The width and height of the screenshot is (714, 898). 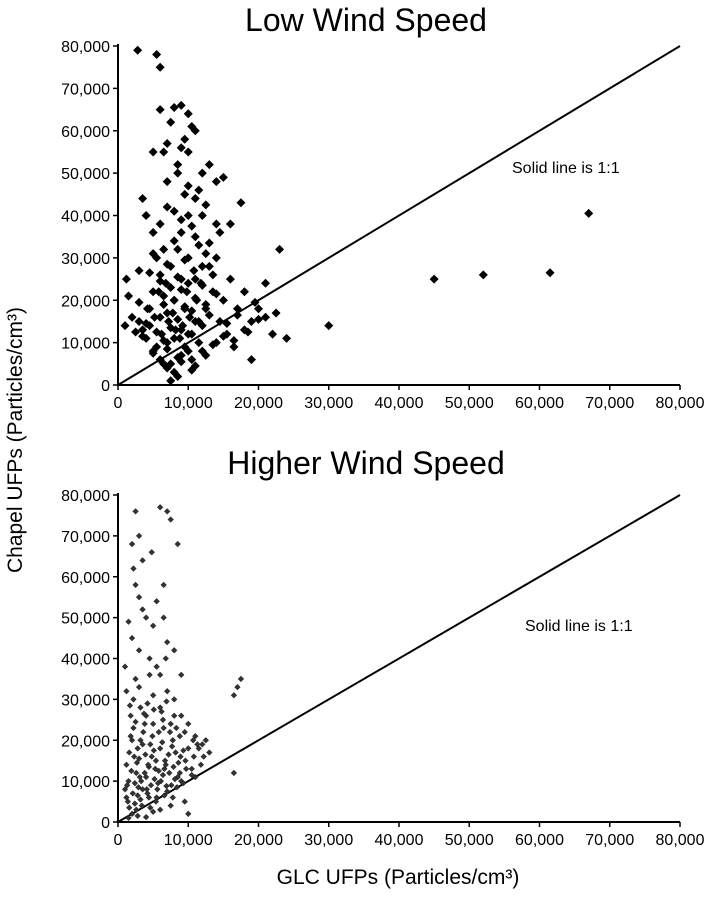 I want to click on y-tick-label: 0, so click(x=105, y=823).